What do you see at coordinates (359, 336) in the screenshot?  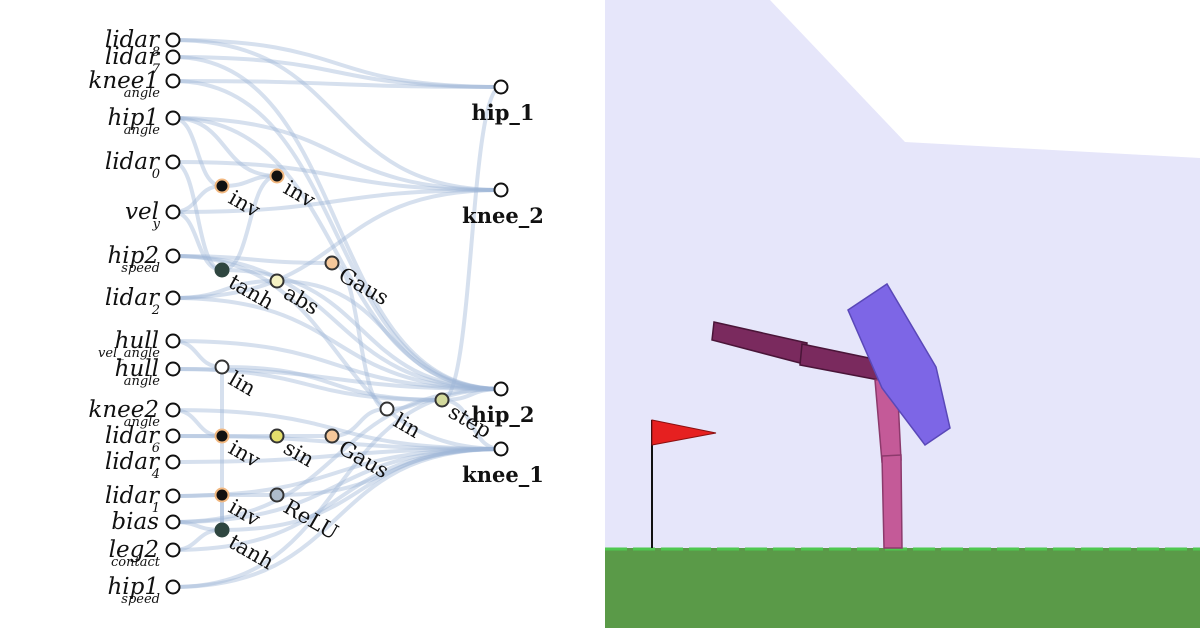 I see `edge-gaus1-lin2` at bounding box center [359, 336].